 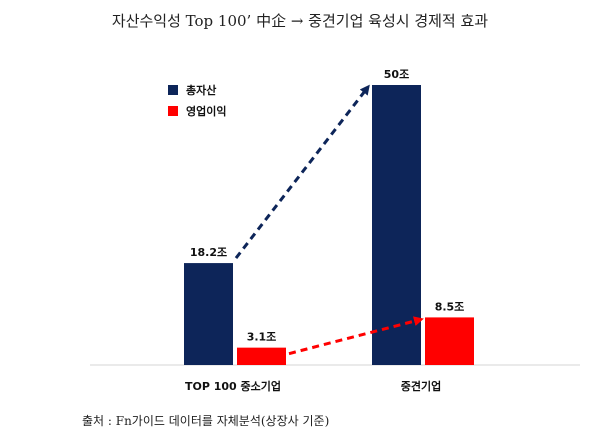 What do you see at coordinates (233, 386) in the screenshot?
I see `category-label: TOP 100 중소기업` at bounding box center [233, 386].